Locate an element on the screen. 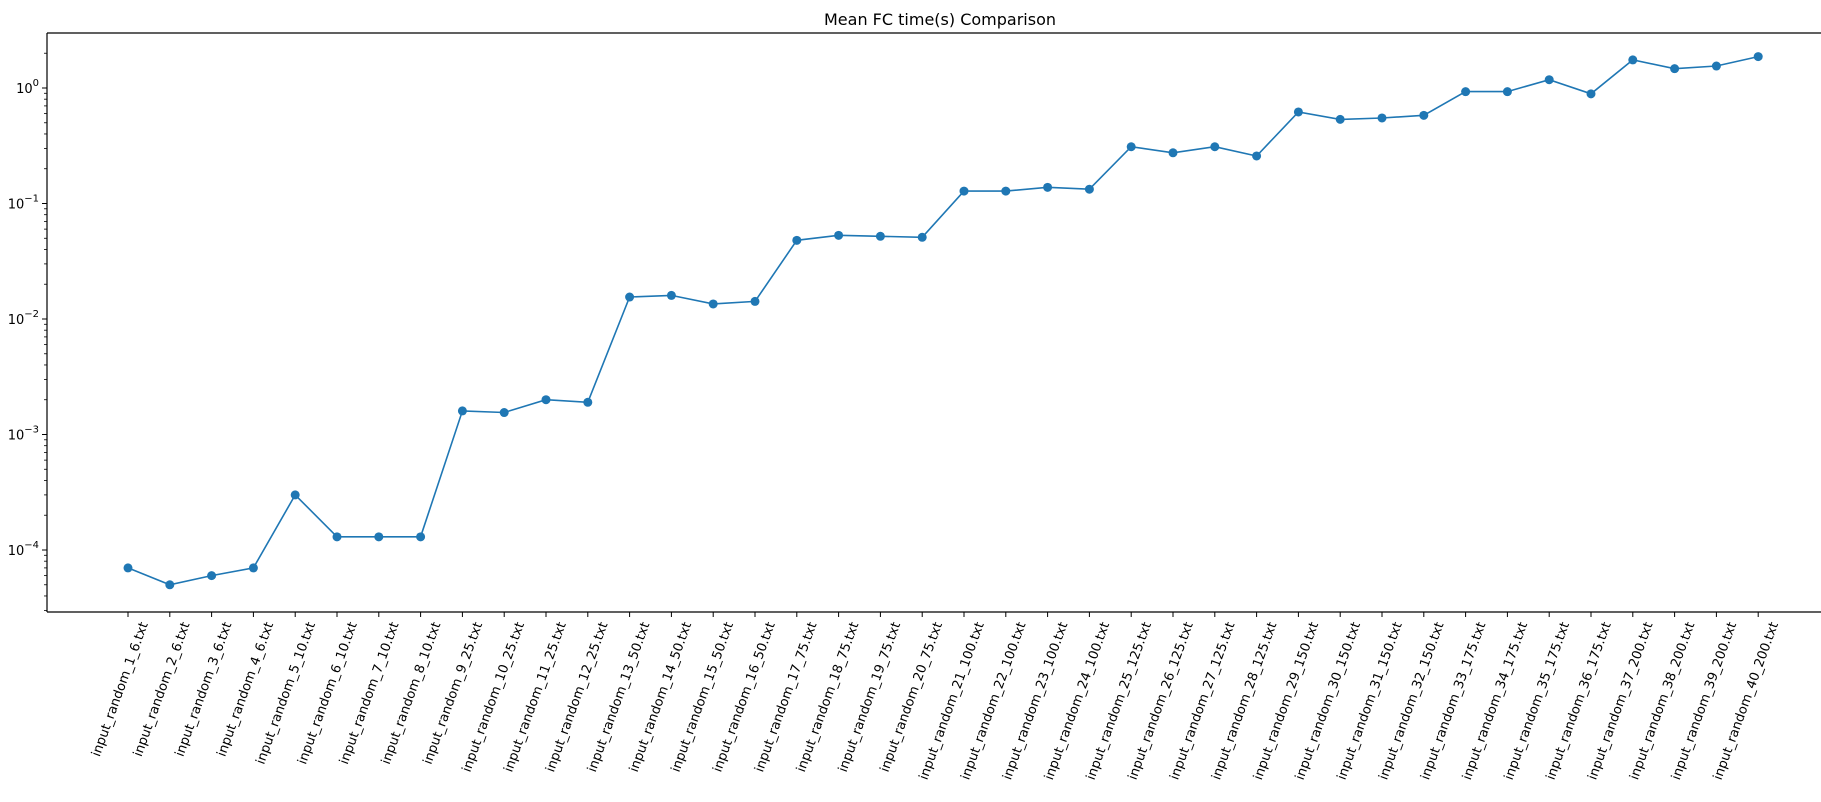  y-tick-label: 10⁻¹ is located at coordinates (23, 203).